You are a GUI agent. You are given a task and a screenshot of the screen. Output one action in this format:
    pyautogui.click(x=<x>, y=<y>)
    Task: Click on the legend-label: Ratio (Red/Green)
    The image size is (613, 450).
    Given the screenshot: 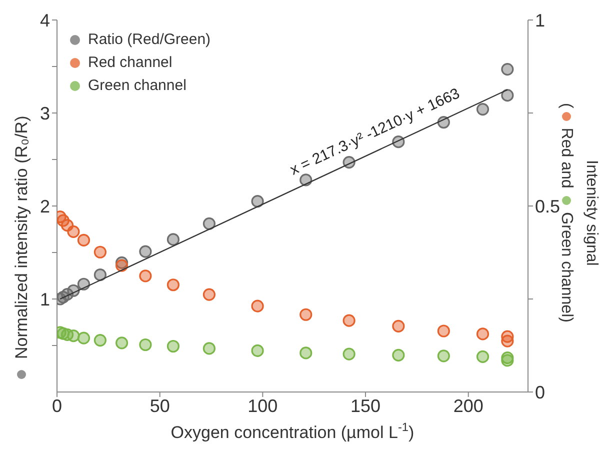 What is the action you would take?
    pyautogui.click(x=149, y=40)
    